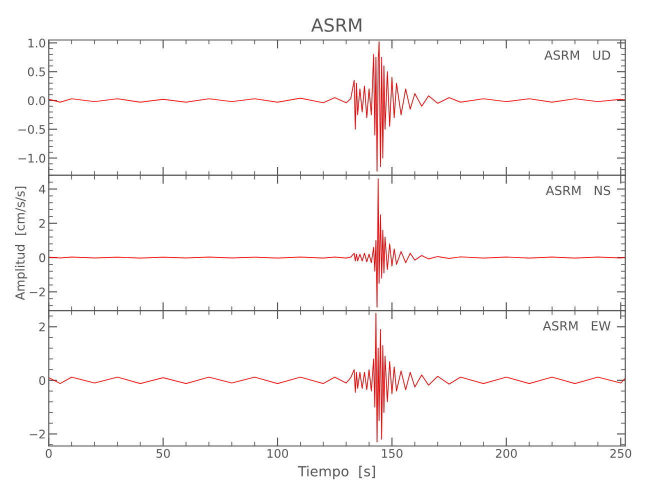 The height and width of the screenshot is (500, 650). I want to click on y-tick-label: 0.5, so click(36, 71).